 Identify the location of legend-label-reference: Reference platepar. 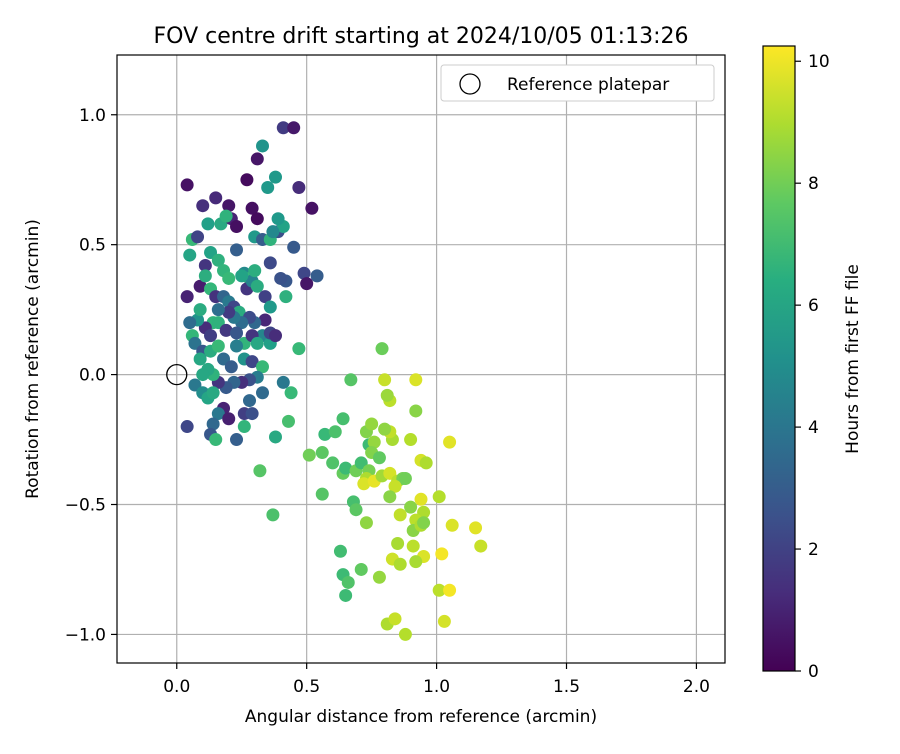
(588, 85).